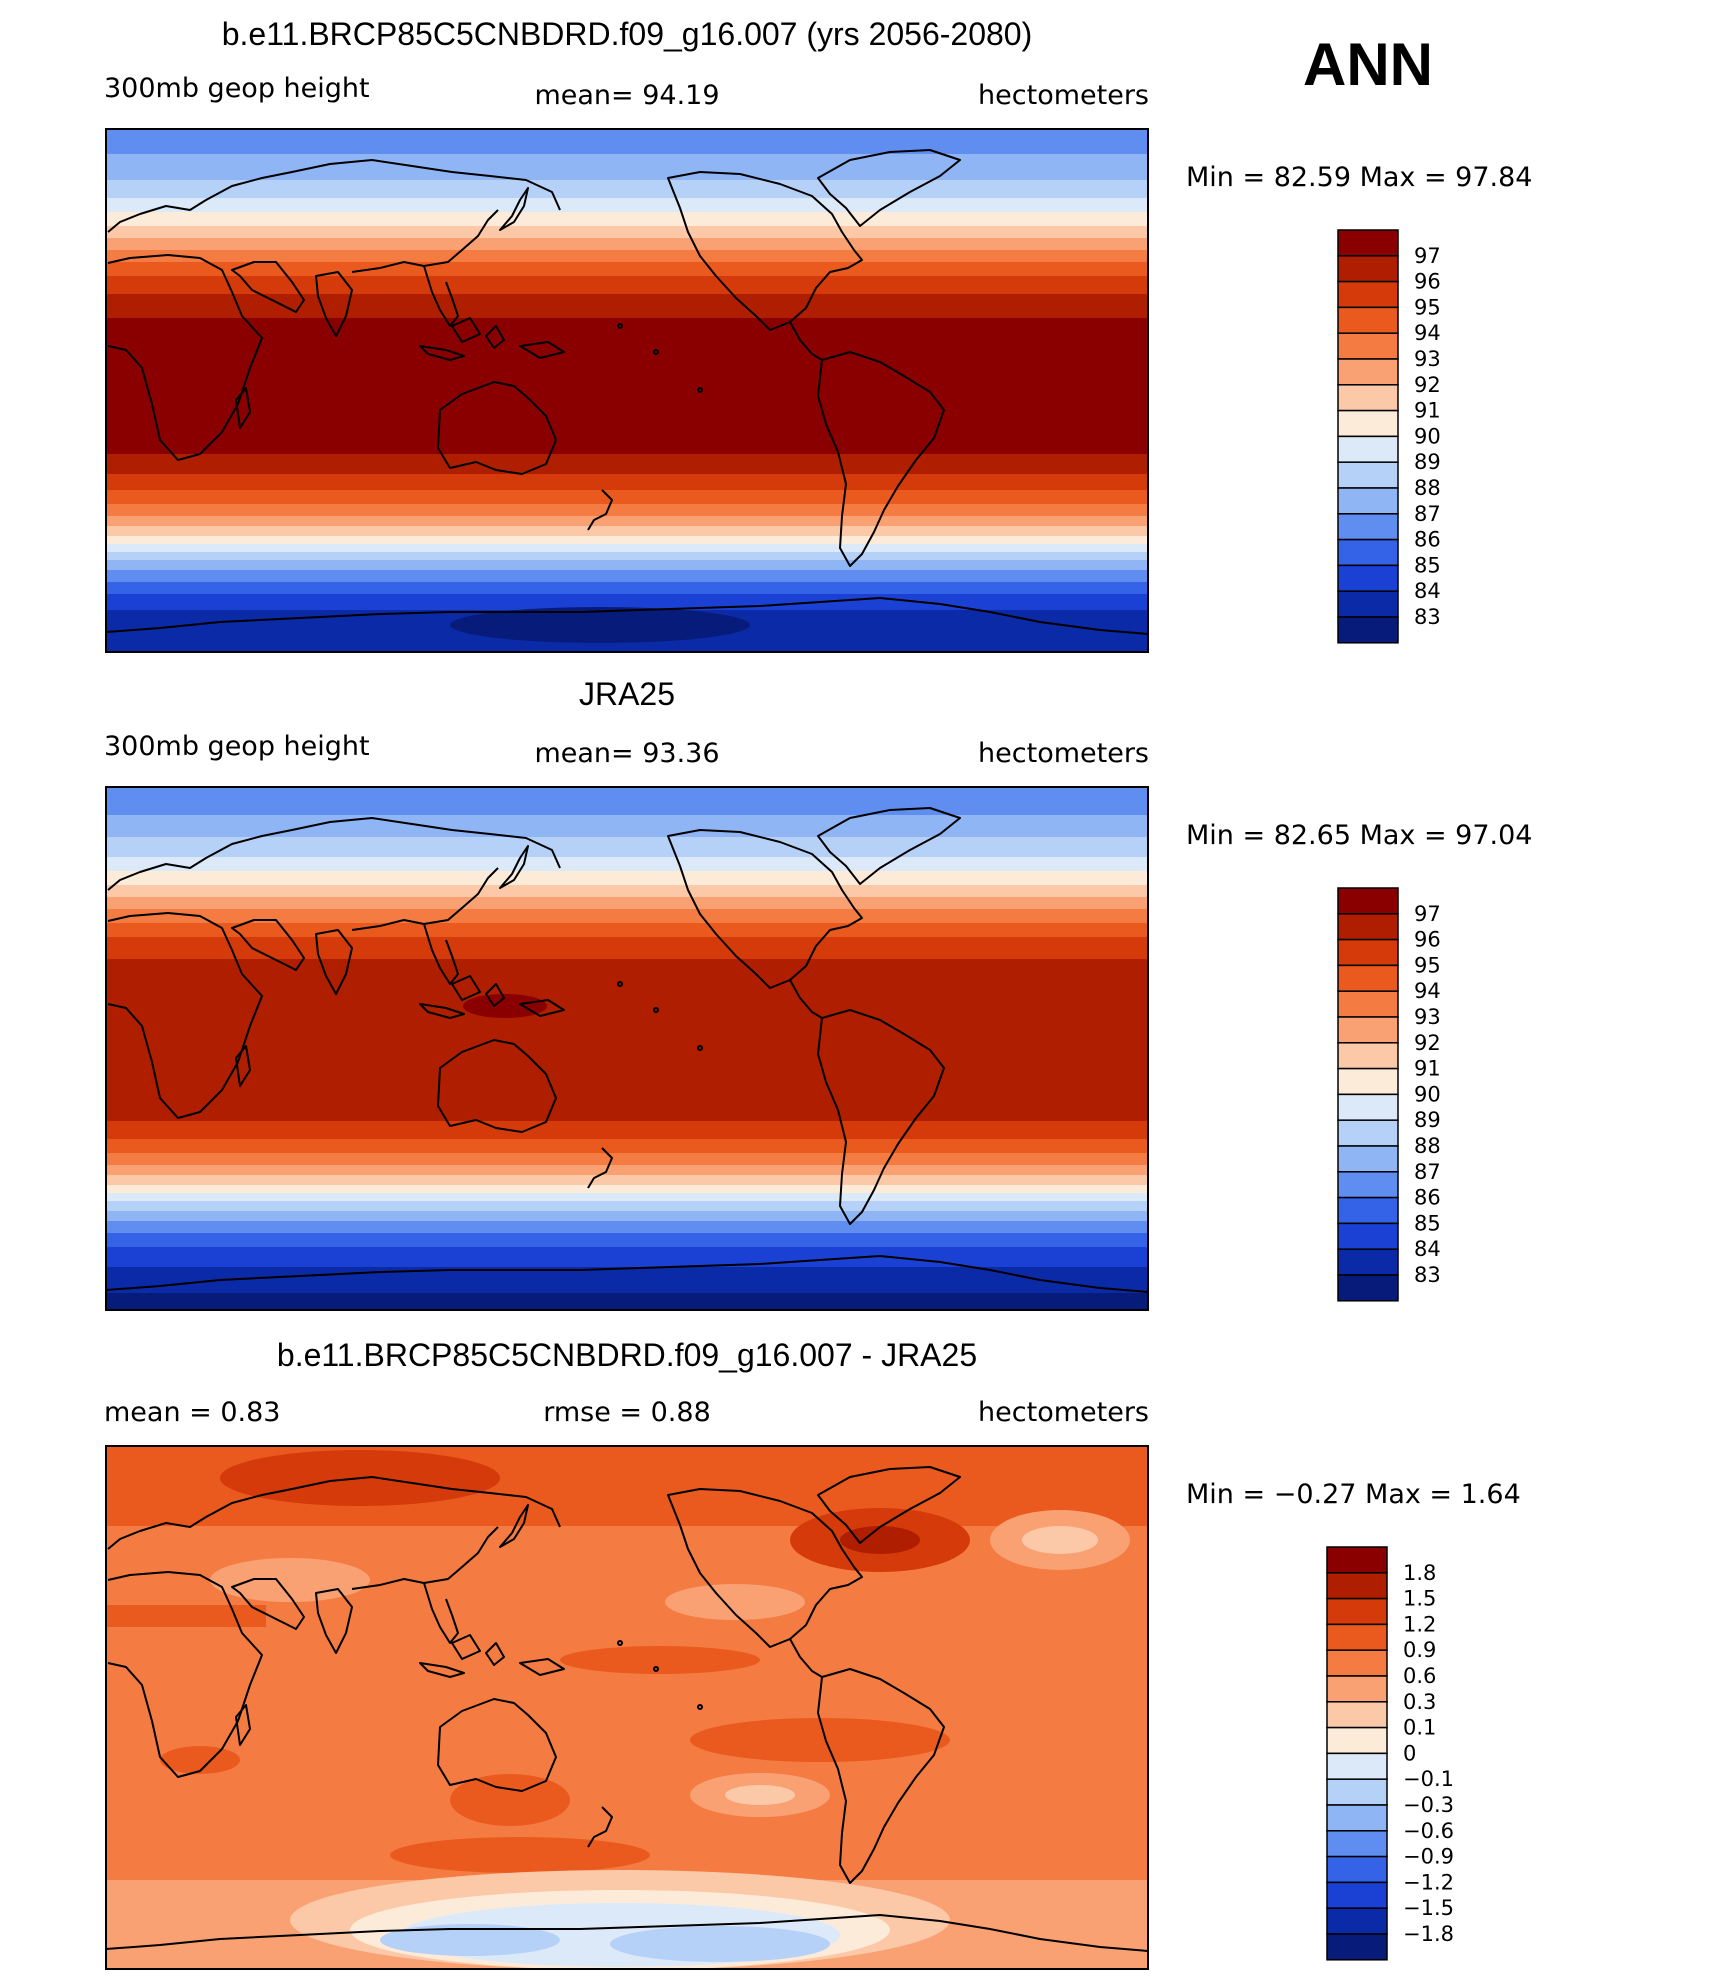 This screenshot has height=1986, width=1710. I want to click on season-label: ANN, so click(1368, 64).